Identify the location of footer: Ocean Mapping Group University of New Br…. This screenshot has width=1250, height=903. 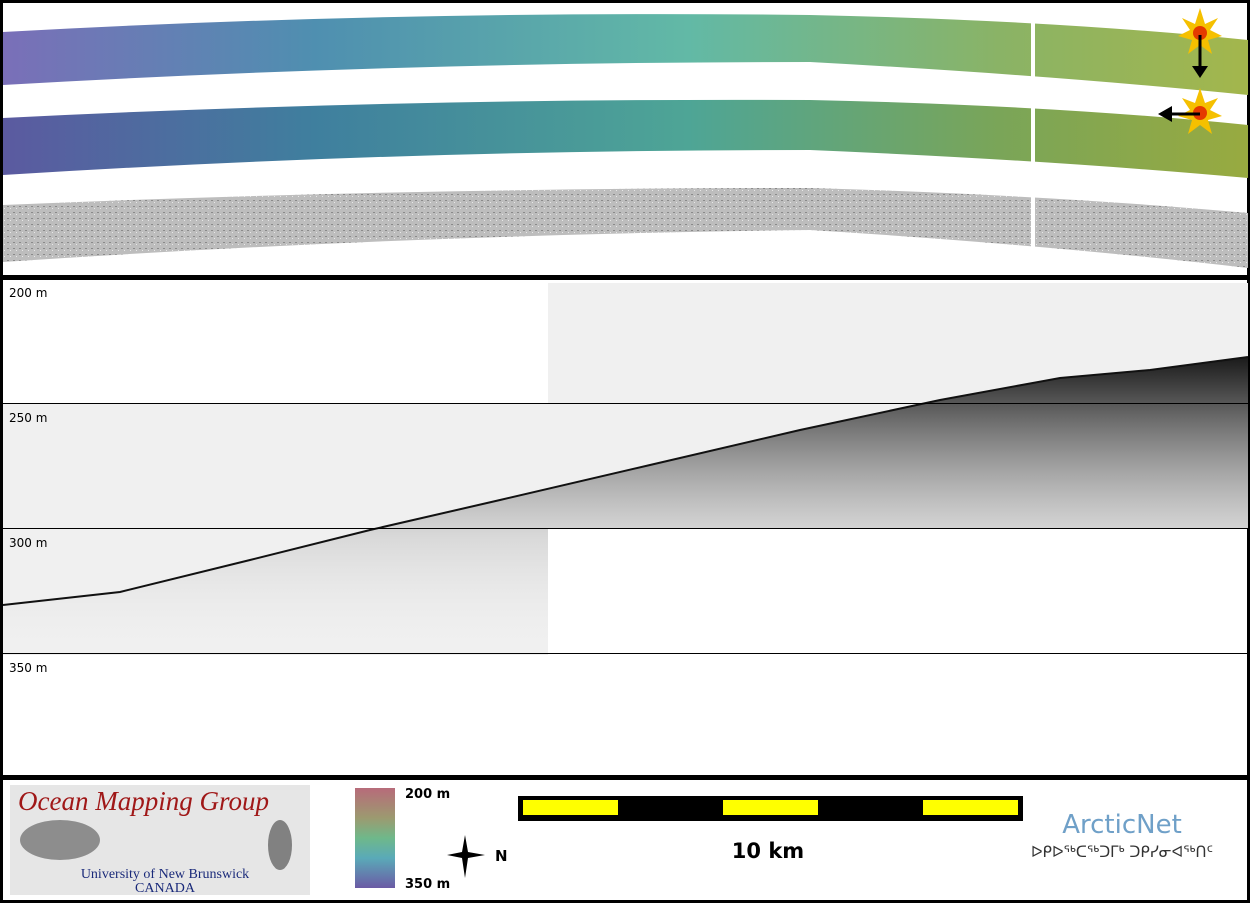
(611, 840).